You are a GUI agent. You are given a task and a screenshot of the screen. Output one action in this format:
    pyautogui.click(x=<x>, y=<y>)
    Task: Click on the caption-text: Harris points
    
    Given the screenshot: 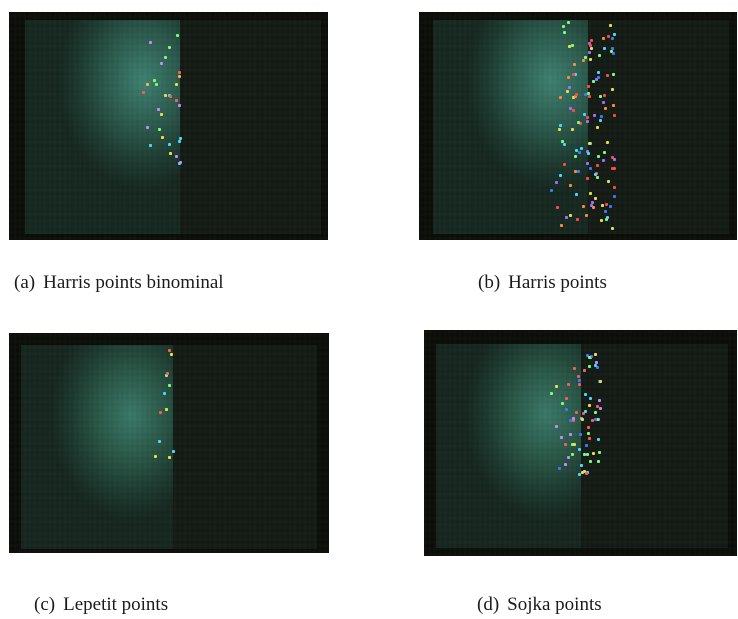 What is the action you would take?
    pyautogui.click(x=557, y=282)
    